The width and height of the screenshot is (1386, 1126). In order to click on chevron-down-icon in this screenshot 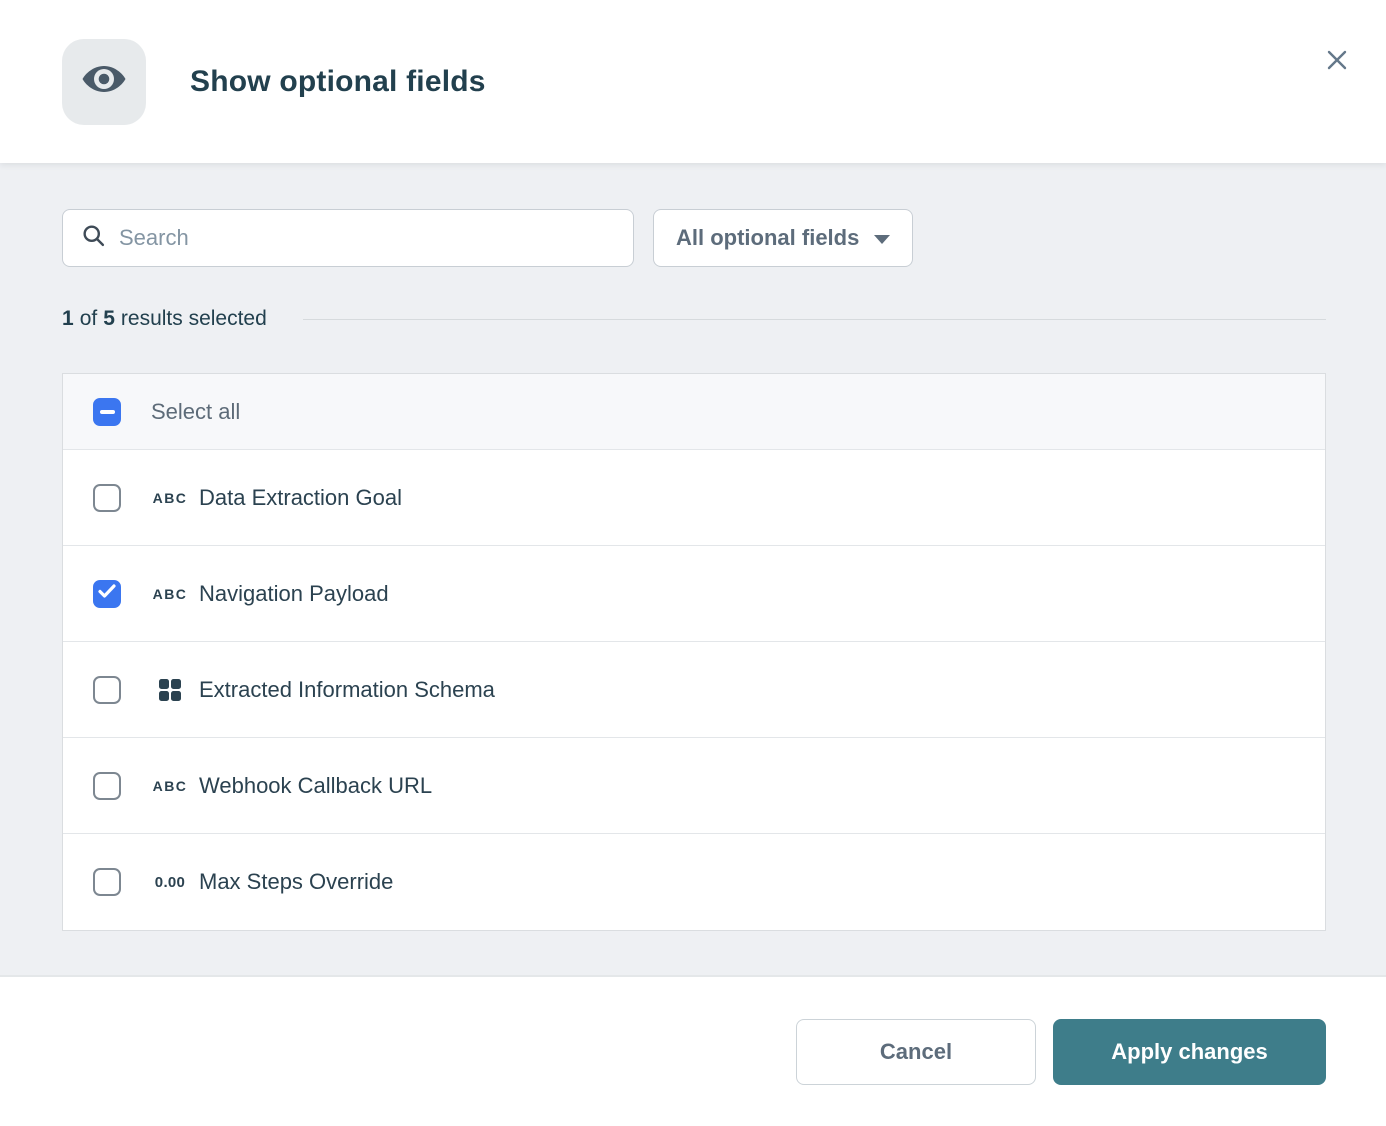, I will do `click(882, 239)`.